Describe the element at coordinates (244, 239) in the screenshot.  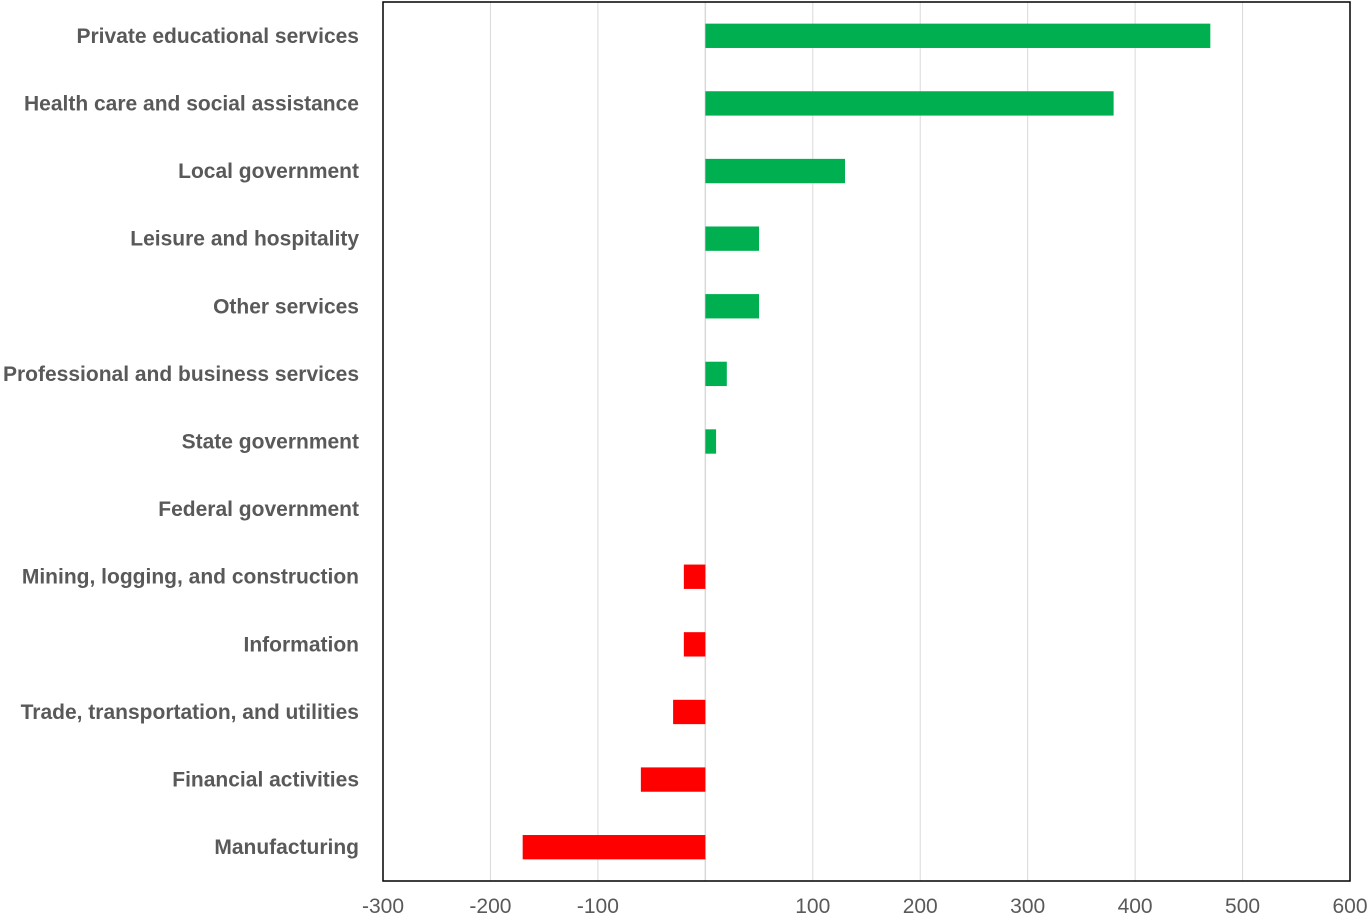
I see `category-label: Leisure and hospitality` at that location.